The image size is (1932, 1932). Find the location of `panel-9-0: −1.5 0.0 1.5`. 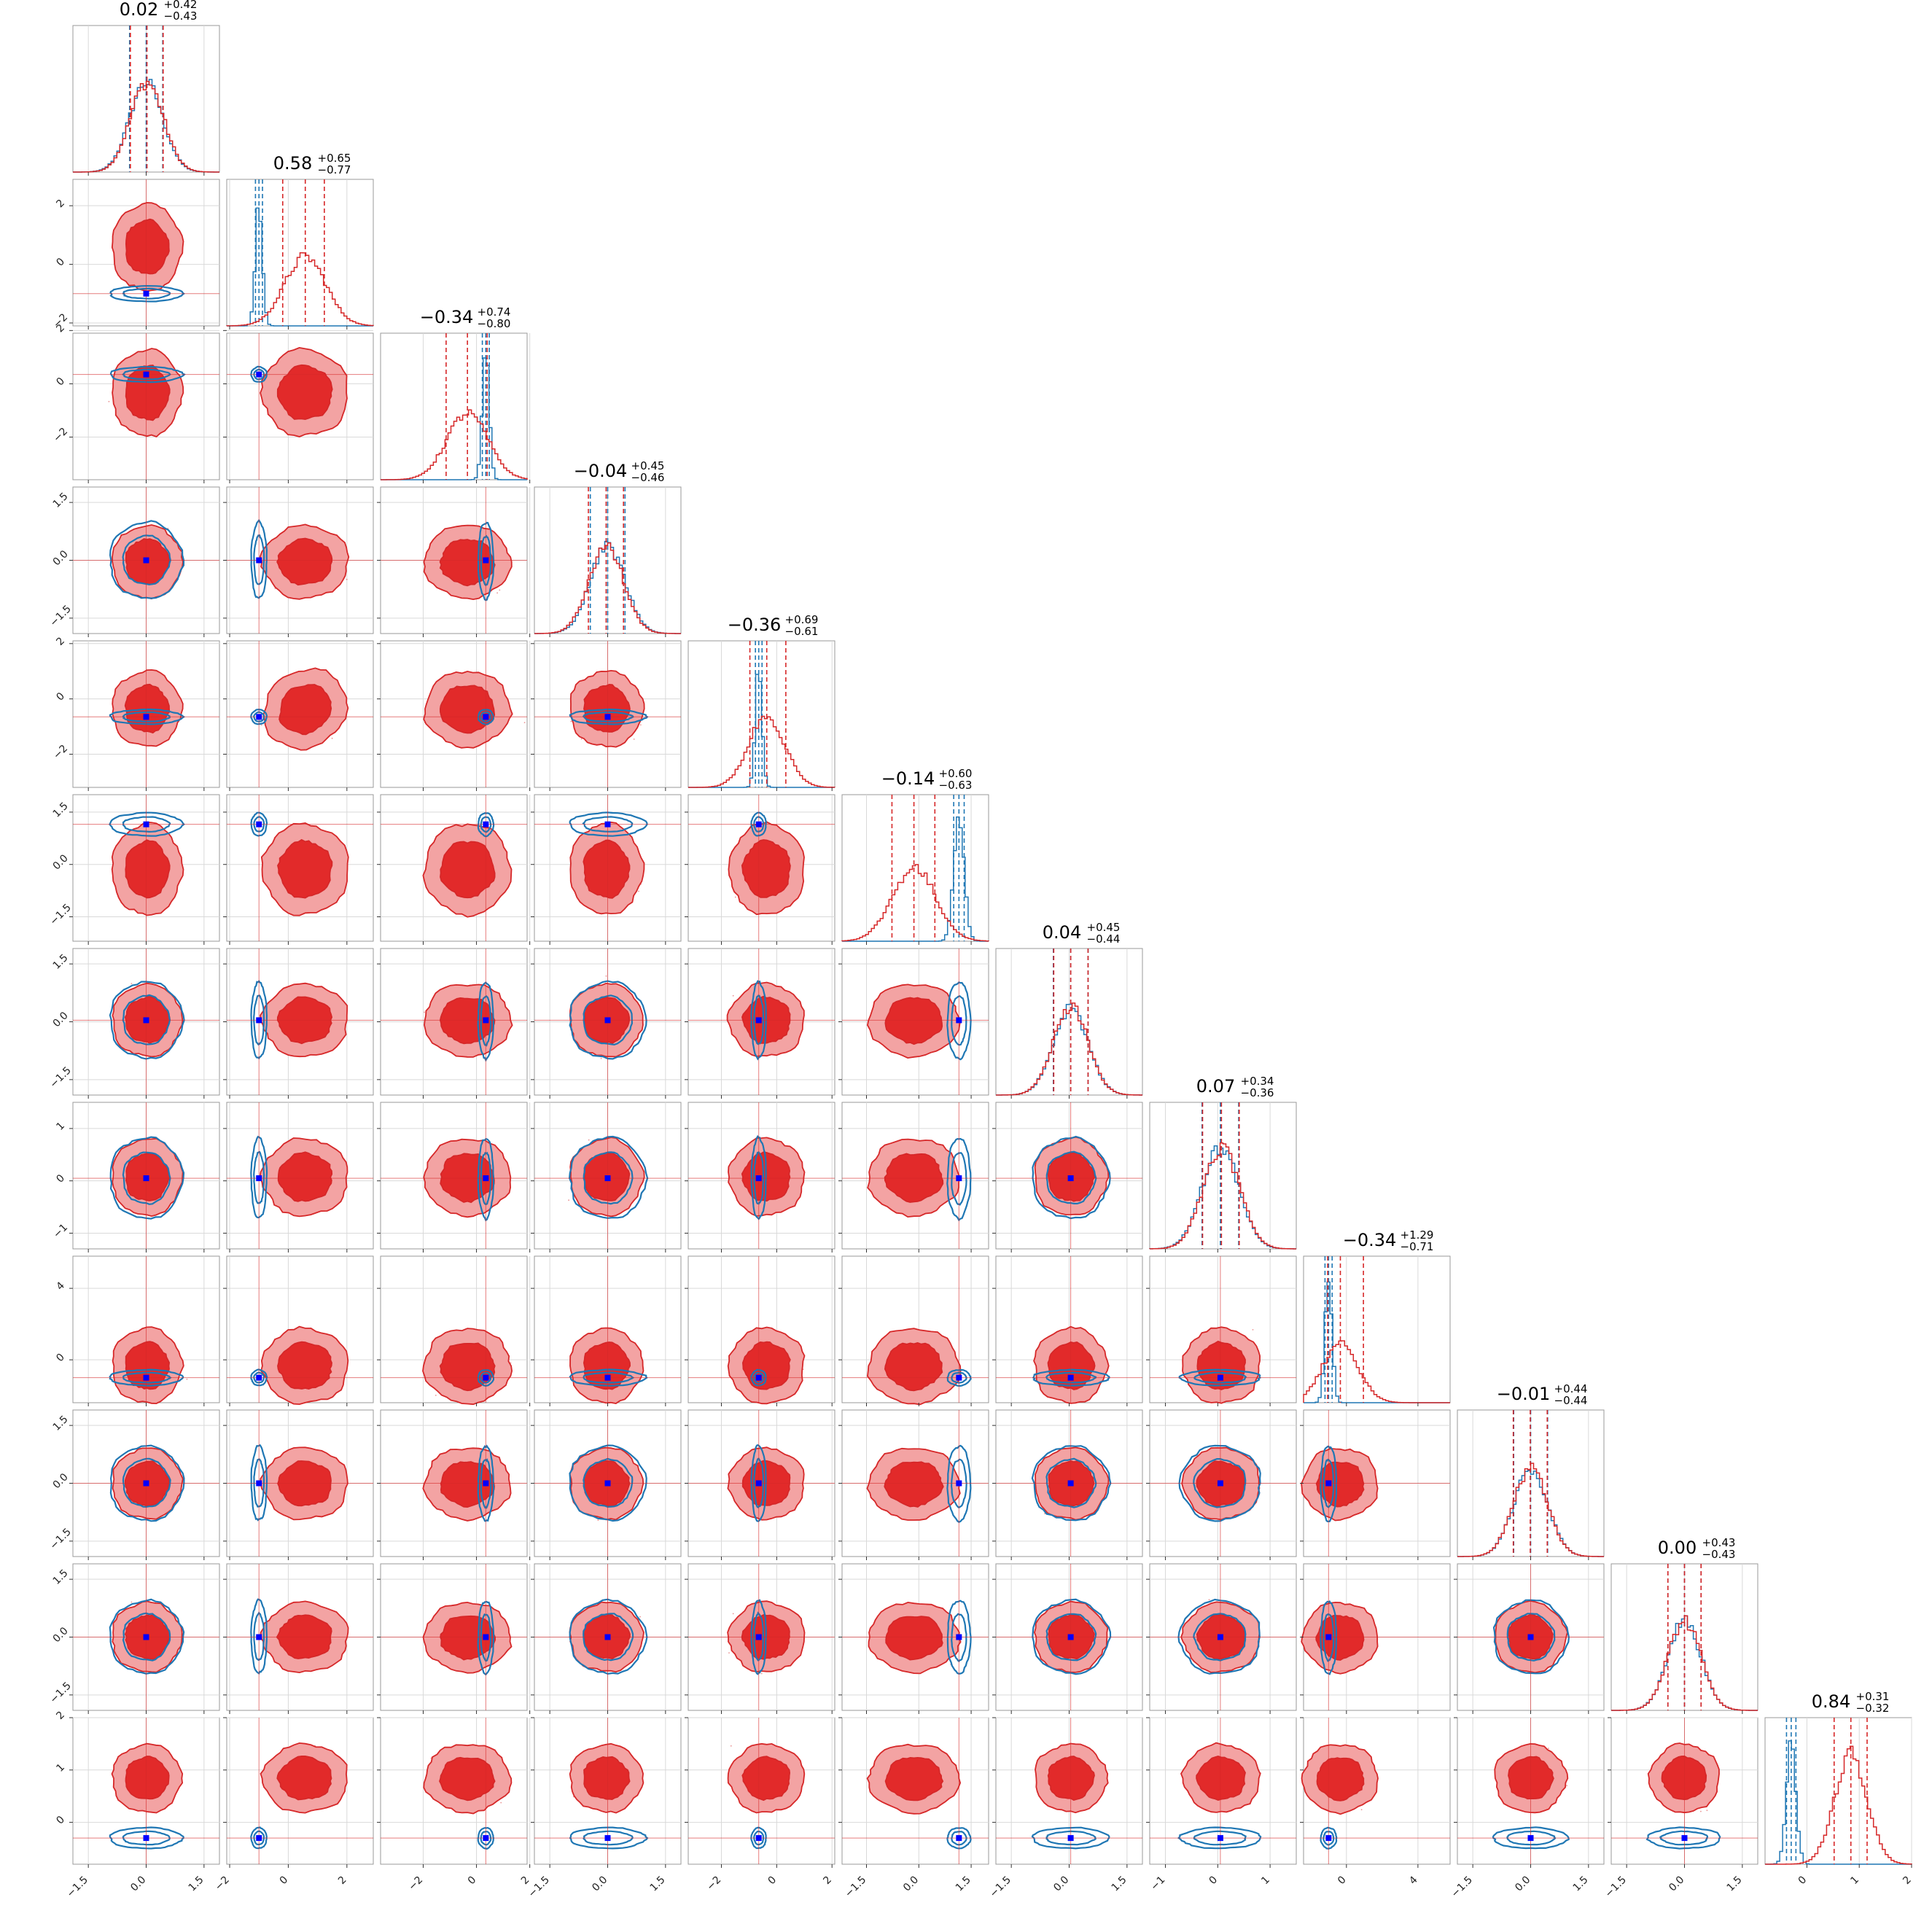

panel-9-0: −1.5 0.0 1.5 is located at coordinates (134, 1484).